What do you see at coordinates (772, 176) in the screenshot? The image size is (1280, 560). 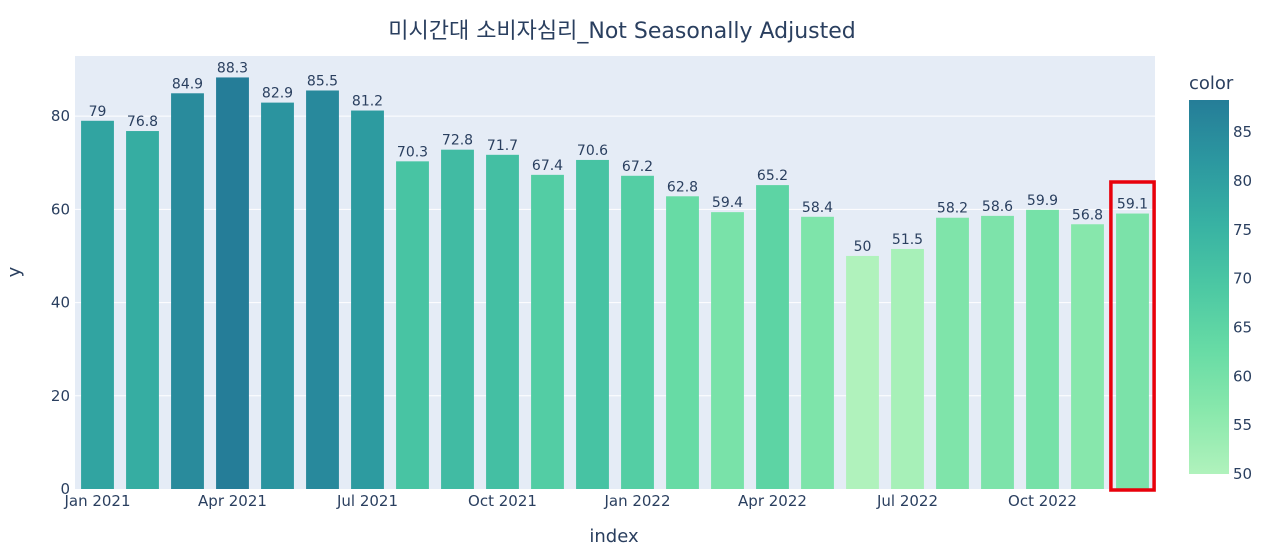 I see `bar-data-label: 65.2` at bounding box center [772, 176].